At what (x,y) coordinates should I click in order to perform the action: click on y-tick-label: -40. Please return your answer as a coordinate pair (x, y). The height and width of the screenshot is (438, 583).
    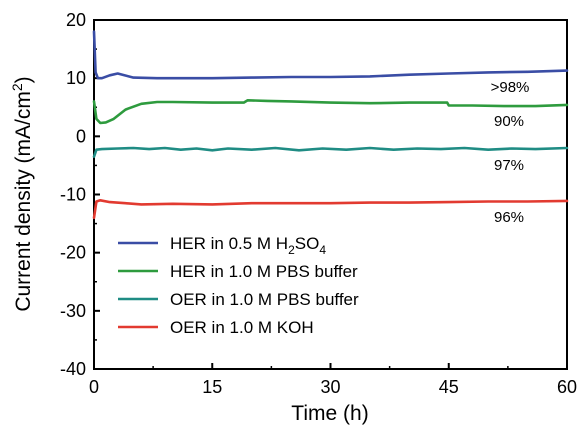
    Looking at the image, I should click on (73, 369).